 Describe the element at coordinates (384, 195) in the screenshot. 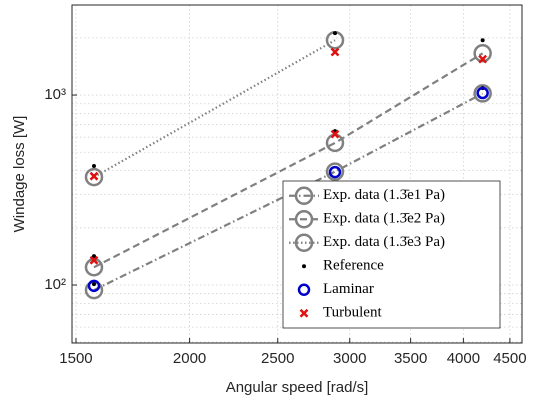

I see `legend-label: Exp. data (1.3̄e1 Pa)` at that location.